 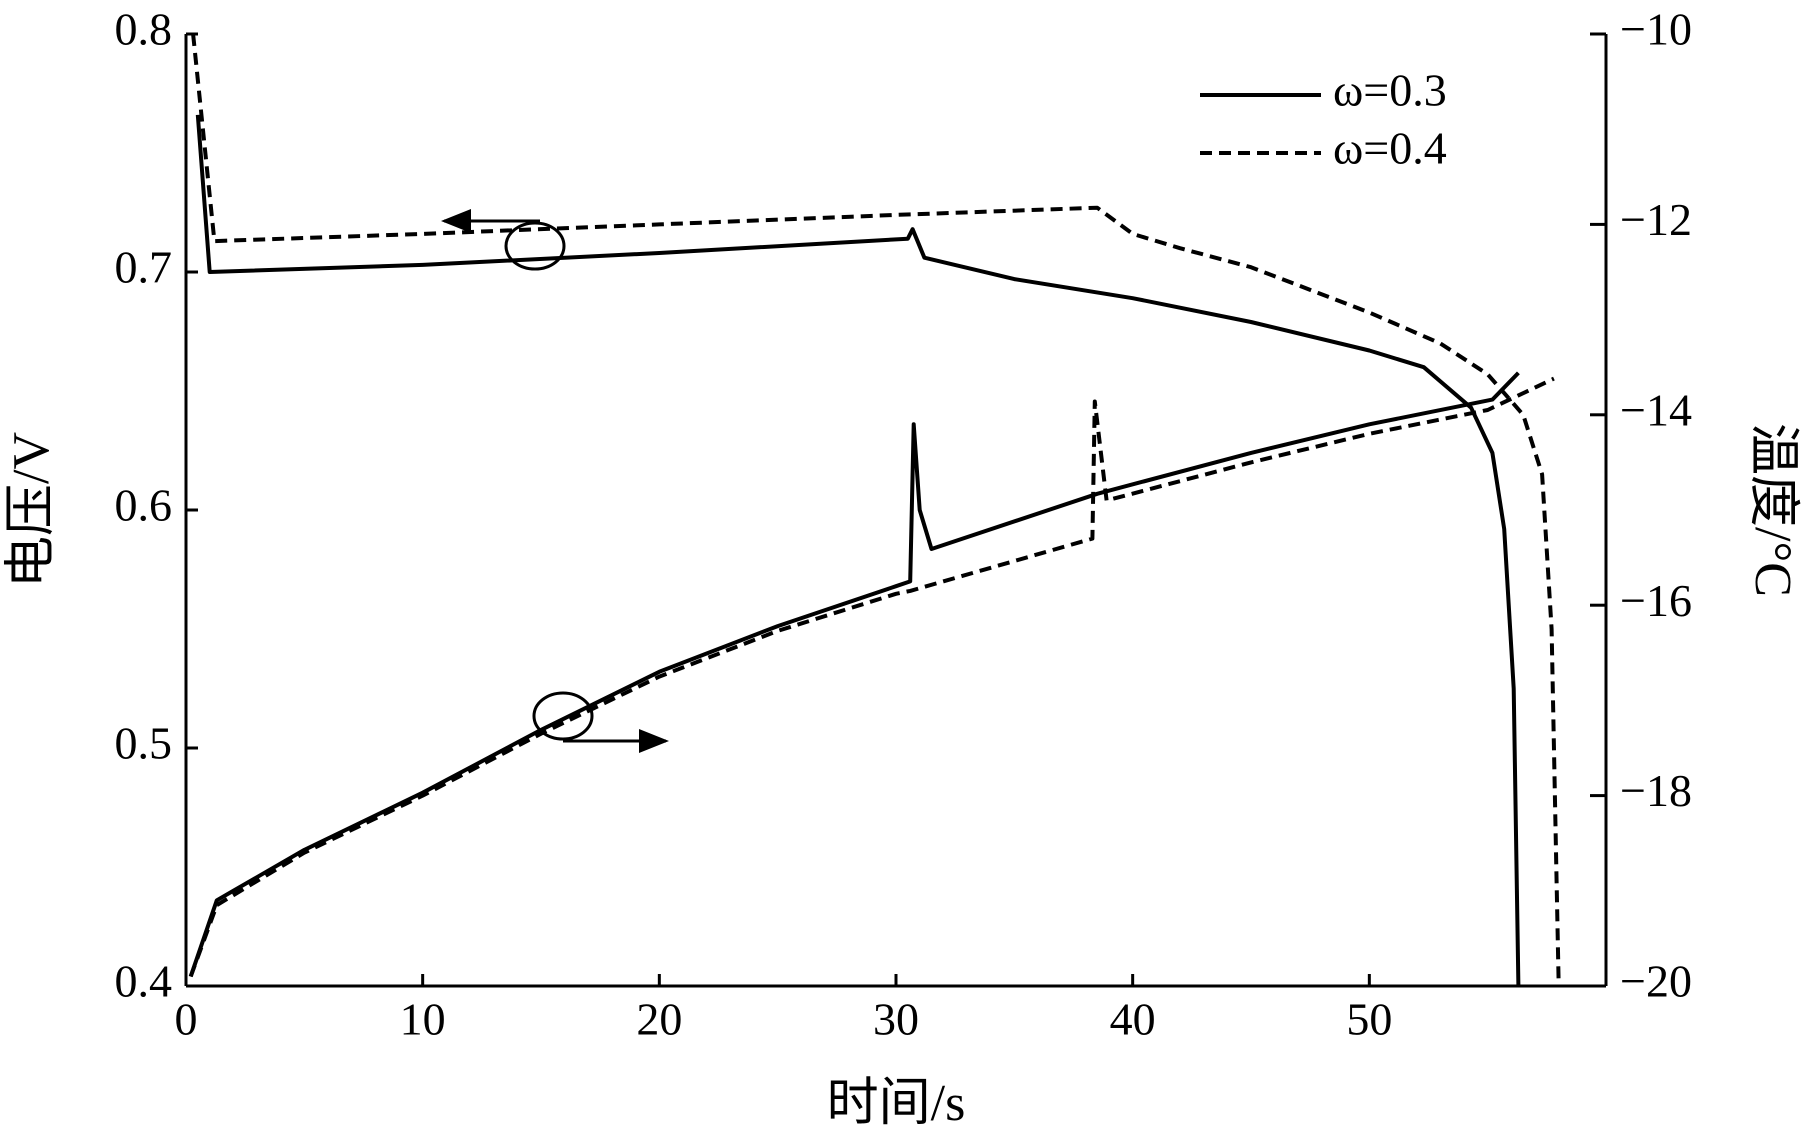 What do you see at coordinates (1656, 409) in the screenshot?
I see `y2-tick-label: −14` at bounding box center [1656, 409].